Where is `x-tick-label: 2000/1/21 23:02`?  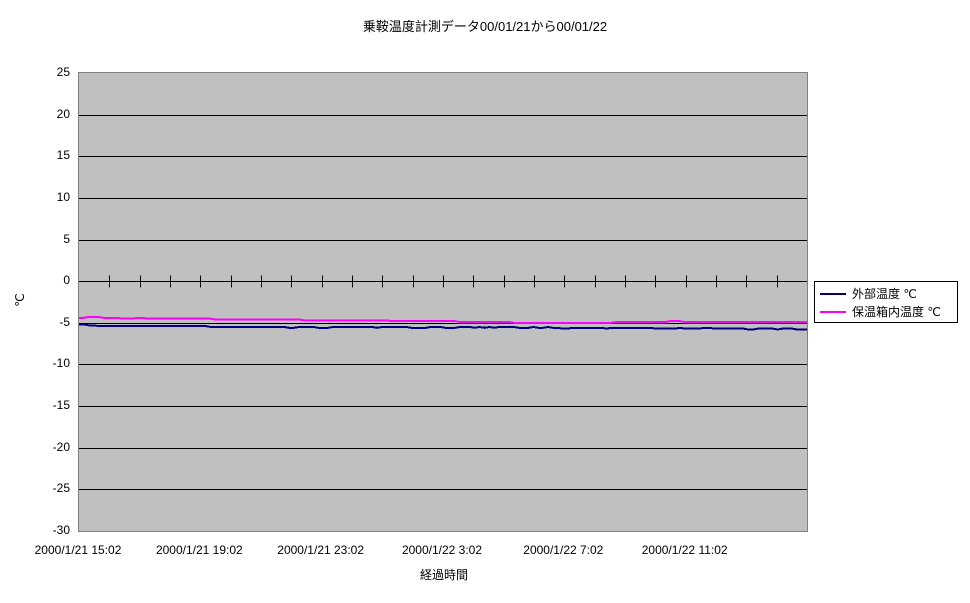
x-tick-label: 2000/1/21 23:02 is located at coordinates (321, 550).